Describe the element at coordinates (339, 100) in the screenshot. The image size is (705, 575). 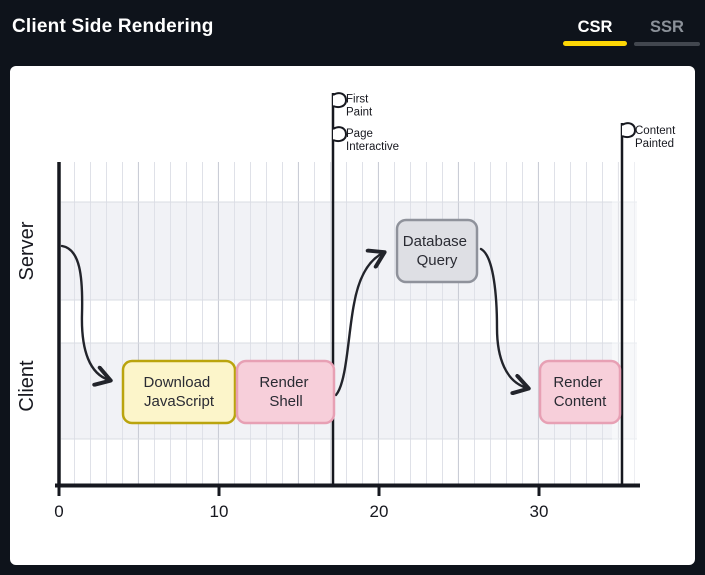
I see `first-paint-flag-icon` at that location.